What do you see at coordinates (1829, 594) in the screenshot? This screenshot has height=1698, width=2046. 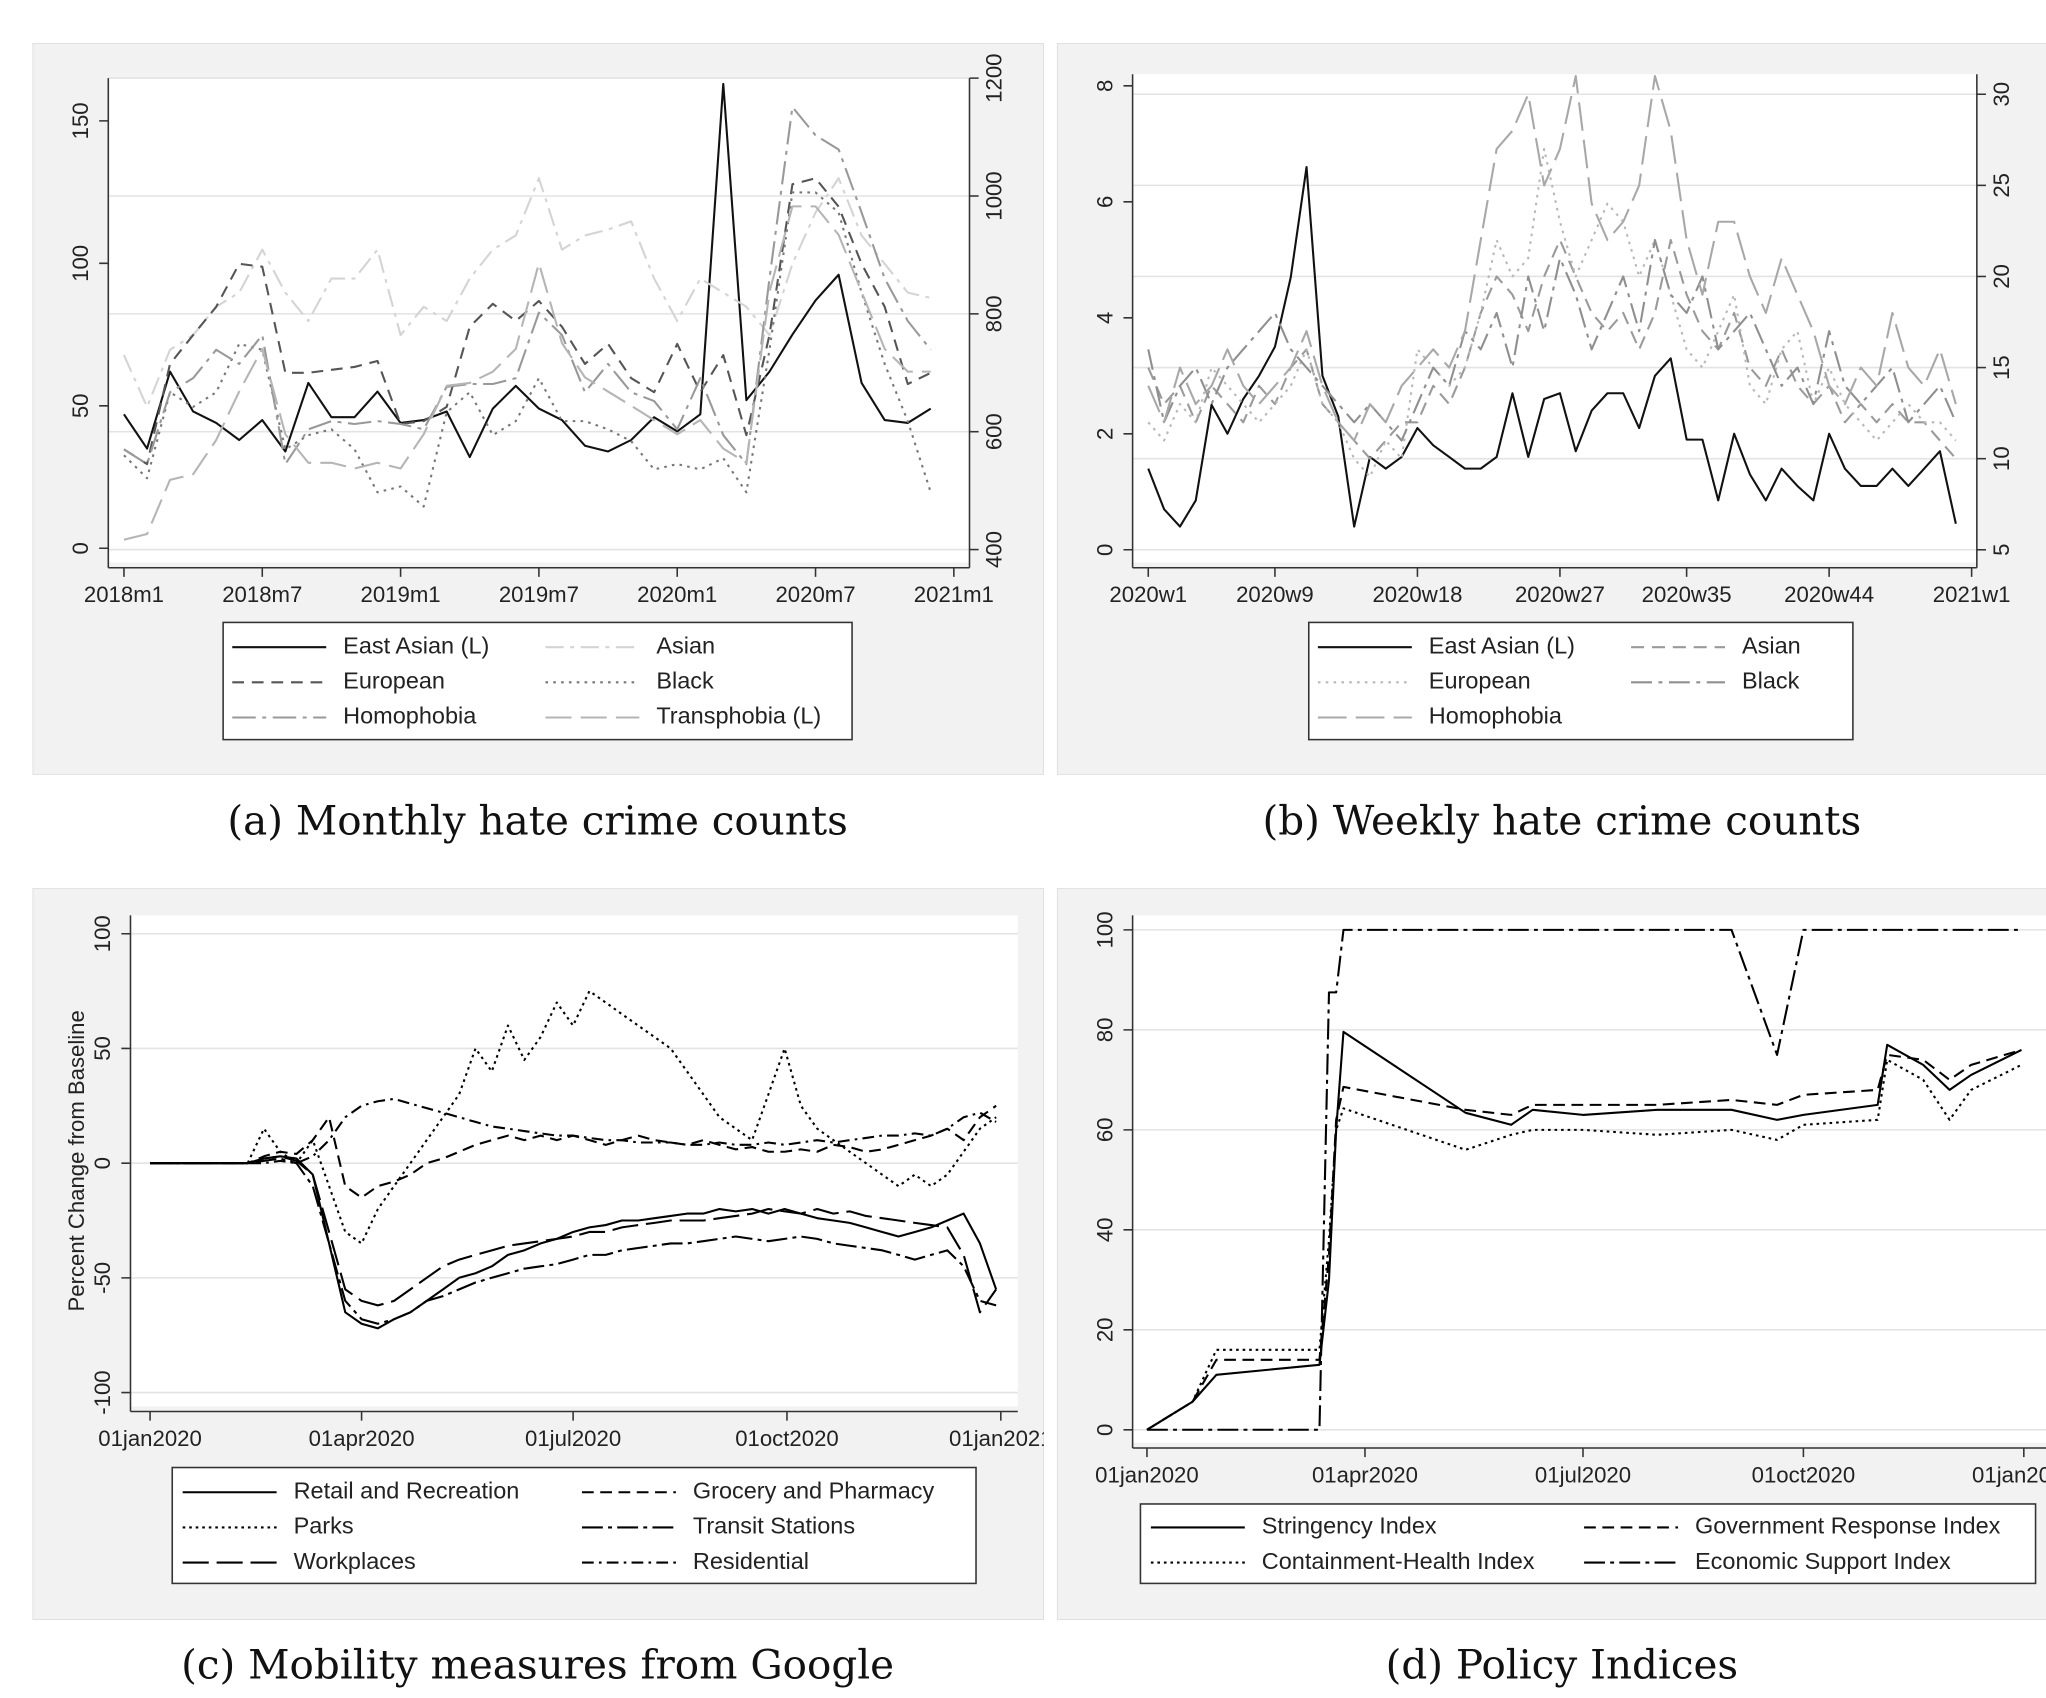 I see `x-tick-label: 2020w44` at bounding box center [1829, 594].